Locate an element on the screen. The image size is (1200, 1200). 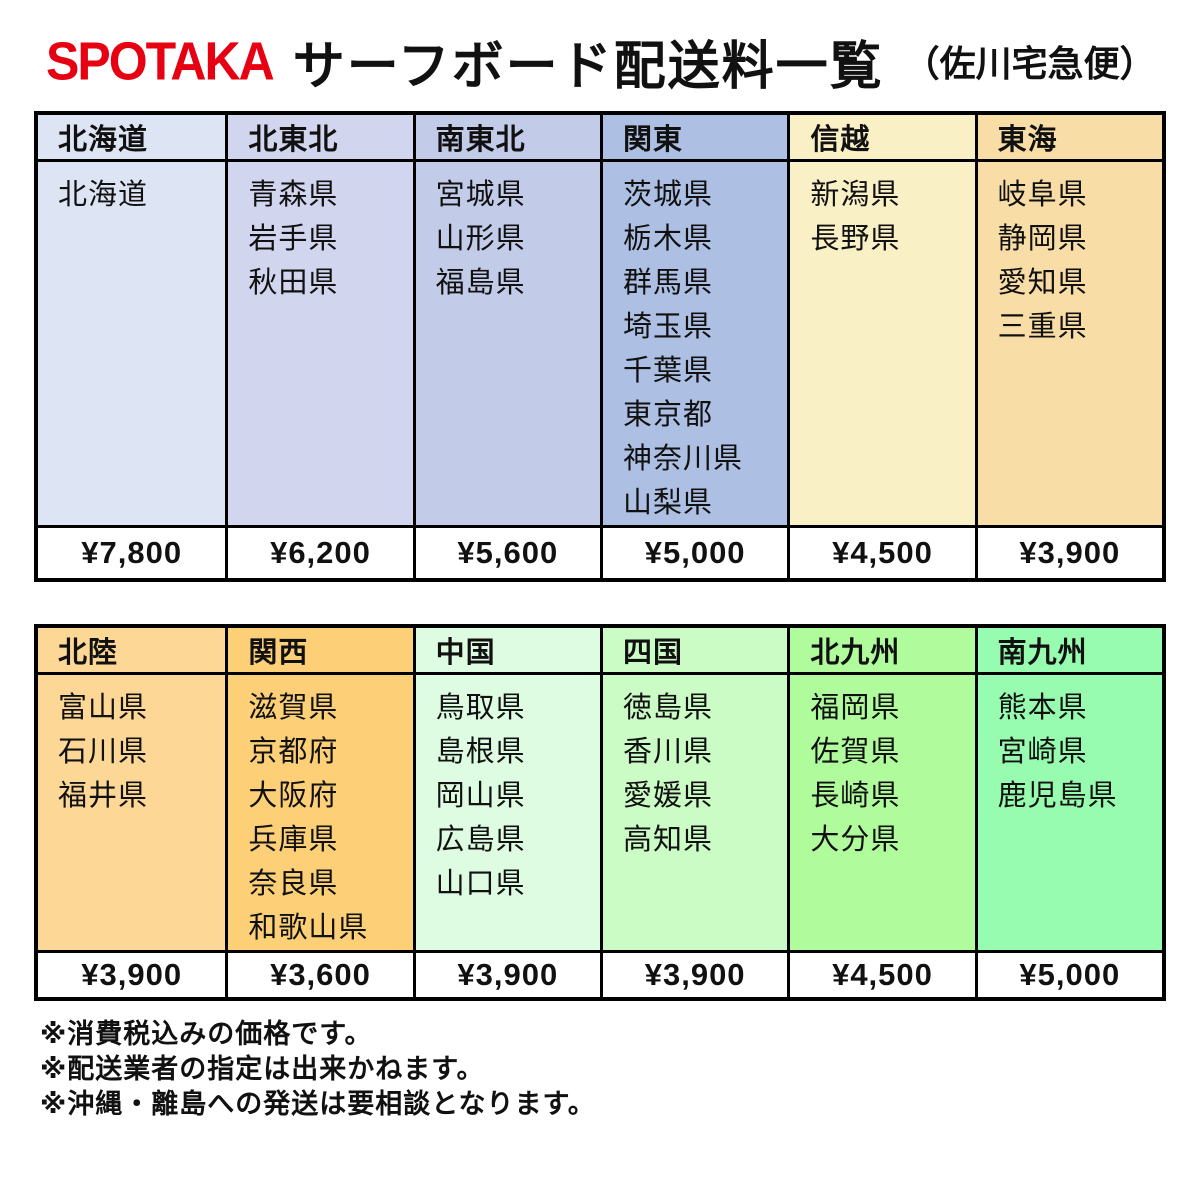
region-column-hokuriku: 北陸 富山県石川県福井県 ¥3,900 is located at coordinates (132, 812).